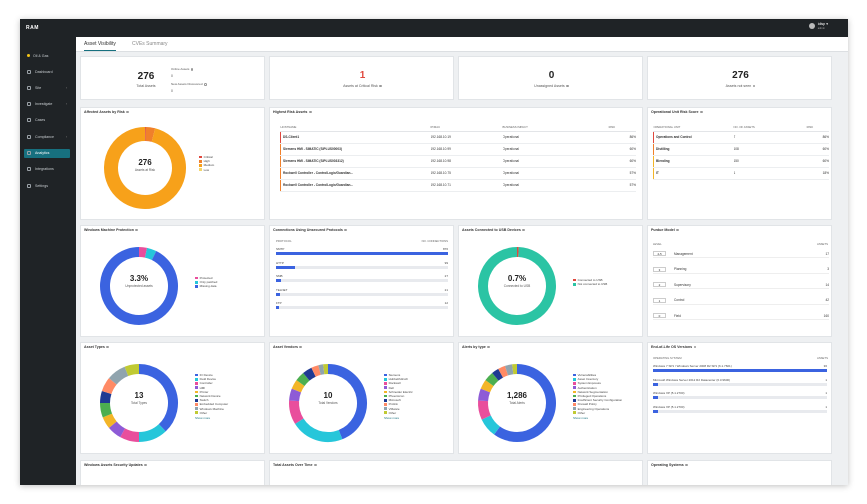  Describe the element at coordinates (597, 379) in the screenshot. I see `legend-item: Asset Inventory` at that location.